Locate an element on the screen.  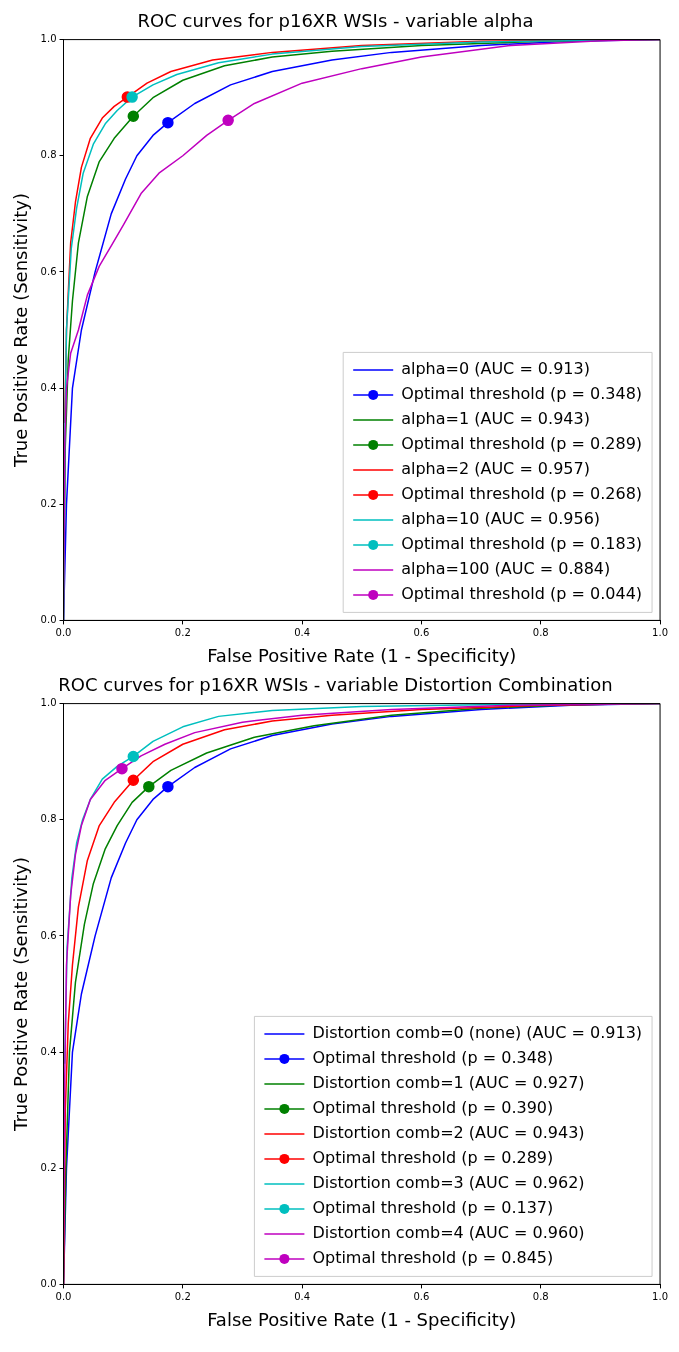
legend-label: Optimal threshold (p = 0.268) is located at coordinates (522, 494).